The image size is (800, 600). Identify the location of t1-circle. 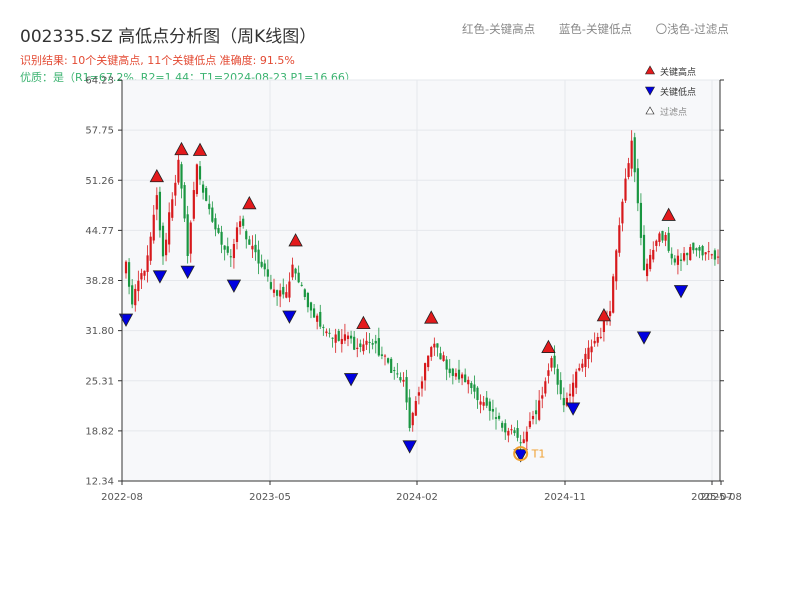
(521, 454).